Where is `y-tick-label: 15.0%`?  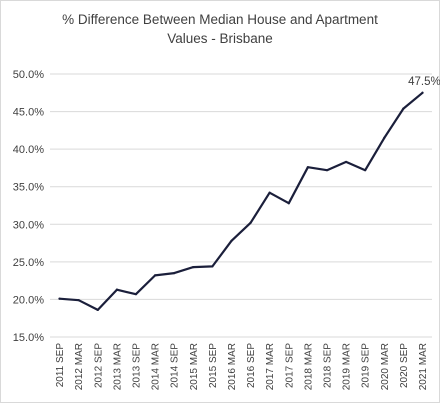 y-tick-label: 15.0% is located at coordinates (28, 338).